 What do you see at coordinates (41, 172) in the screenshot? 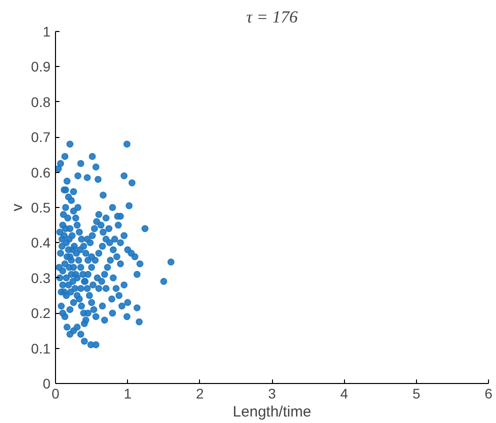
I see `y-tick-label: 0.6` at bounding box center [41, 172].